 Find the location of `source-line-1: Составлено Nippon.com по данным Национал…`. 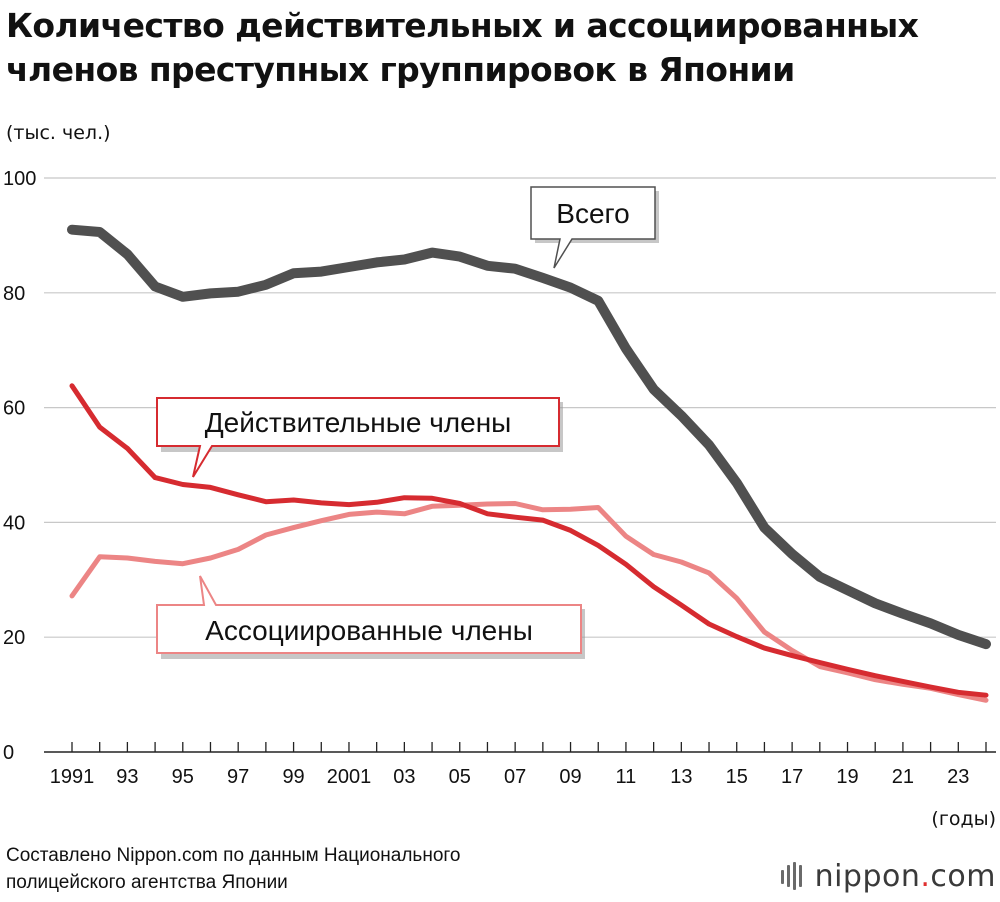

source-line-1: Составлено Nippon.com по данным Национал… is located at coordinates (233, 855).